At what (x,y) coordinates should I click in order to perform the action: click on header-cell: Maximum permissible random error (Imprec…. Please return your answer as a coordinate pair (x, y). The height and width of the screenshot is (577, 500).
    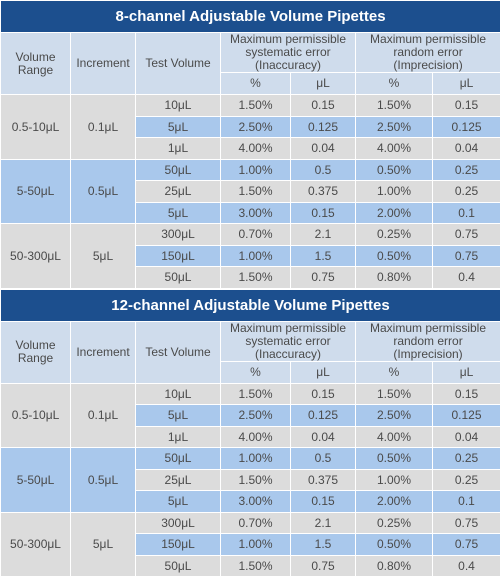
    Looking at the image, I should click on (428, 341).